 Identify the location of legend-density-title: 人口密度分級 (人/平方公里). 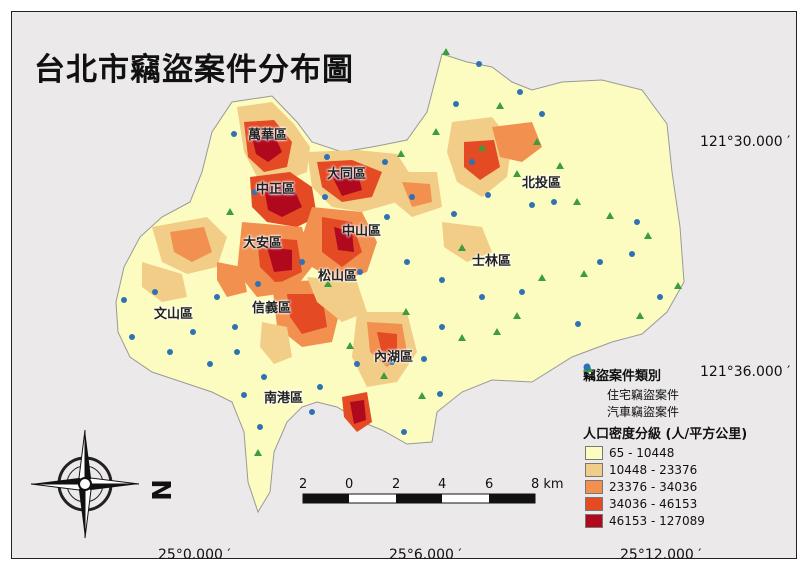
(665, 434).